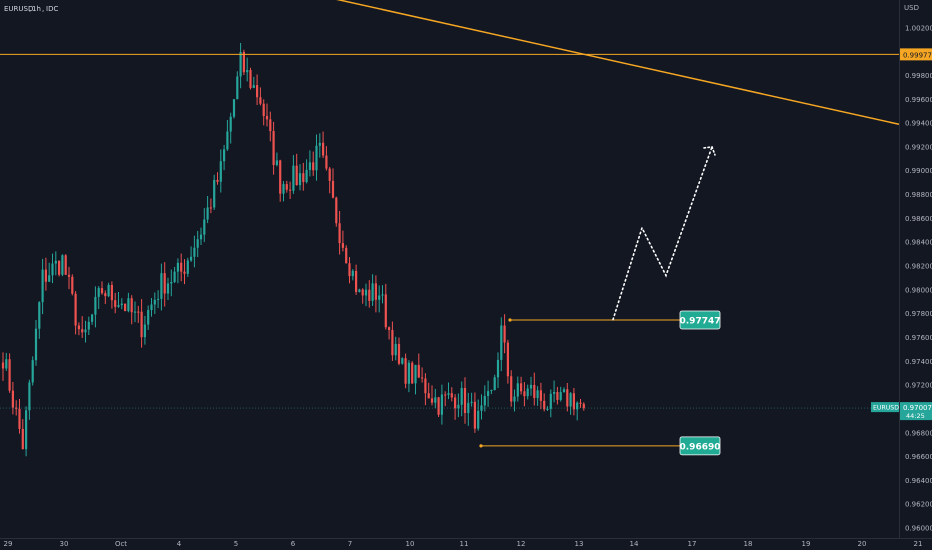 The width and height of the screenshot is (932, 550). Describe the element at coordinates (918, 338) in the screenshot. I see `y-tick-label: 0.97600` at that location.